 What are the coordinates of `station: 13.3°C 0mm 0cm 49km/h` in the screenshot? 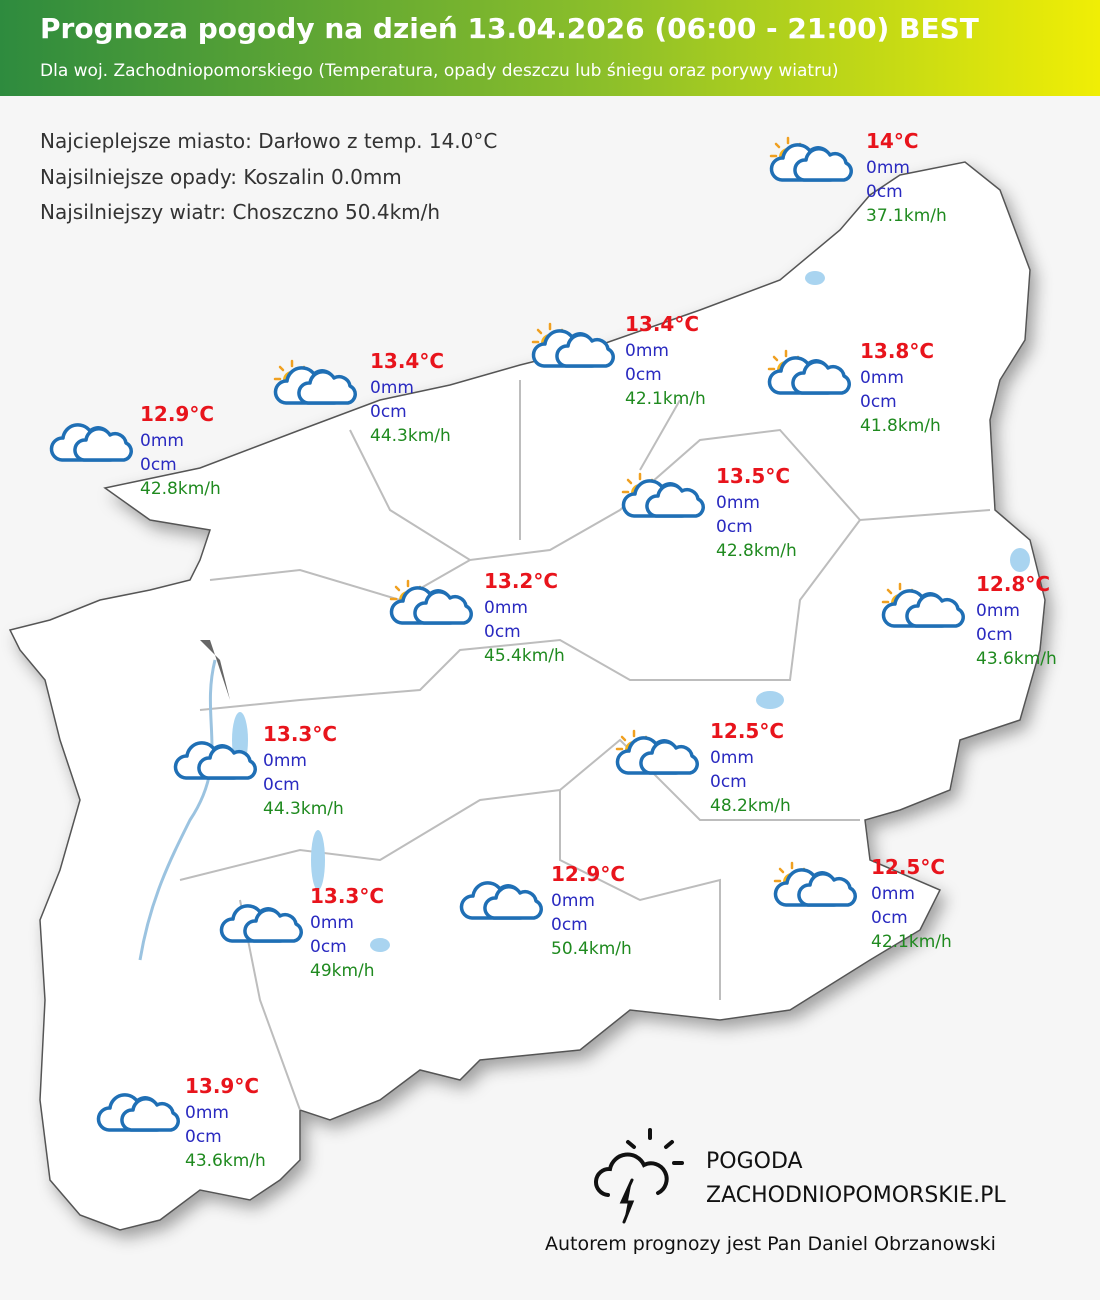 It's located at (301, 932).